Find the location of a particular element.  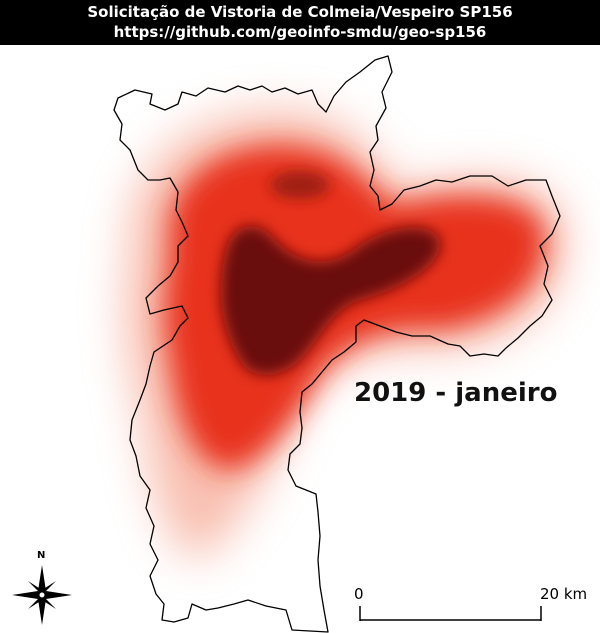

scale-end-label: 20 km is located at coordinates (564, 594).